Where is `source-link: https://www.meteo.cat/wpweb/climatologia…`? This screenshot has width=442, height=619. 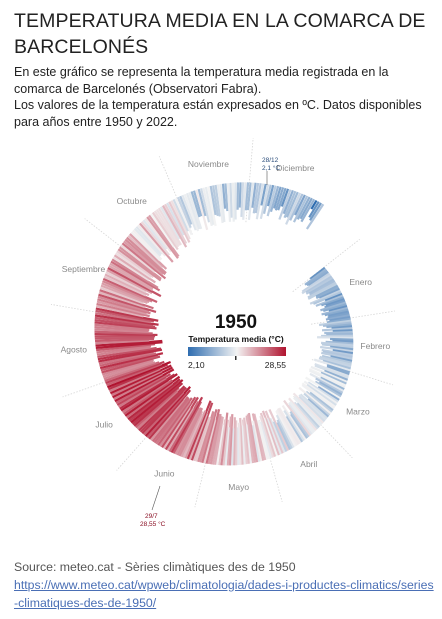
source-link: https://www.meteo.cat/wpweb/climatologia… is located at coordinates (224, 594).